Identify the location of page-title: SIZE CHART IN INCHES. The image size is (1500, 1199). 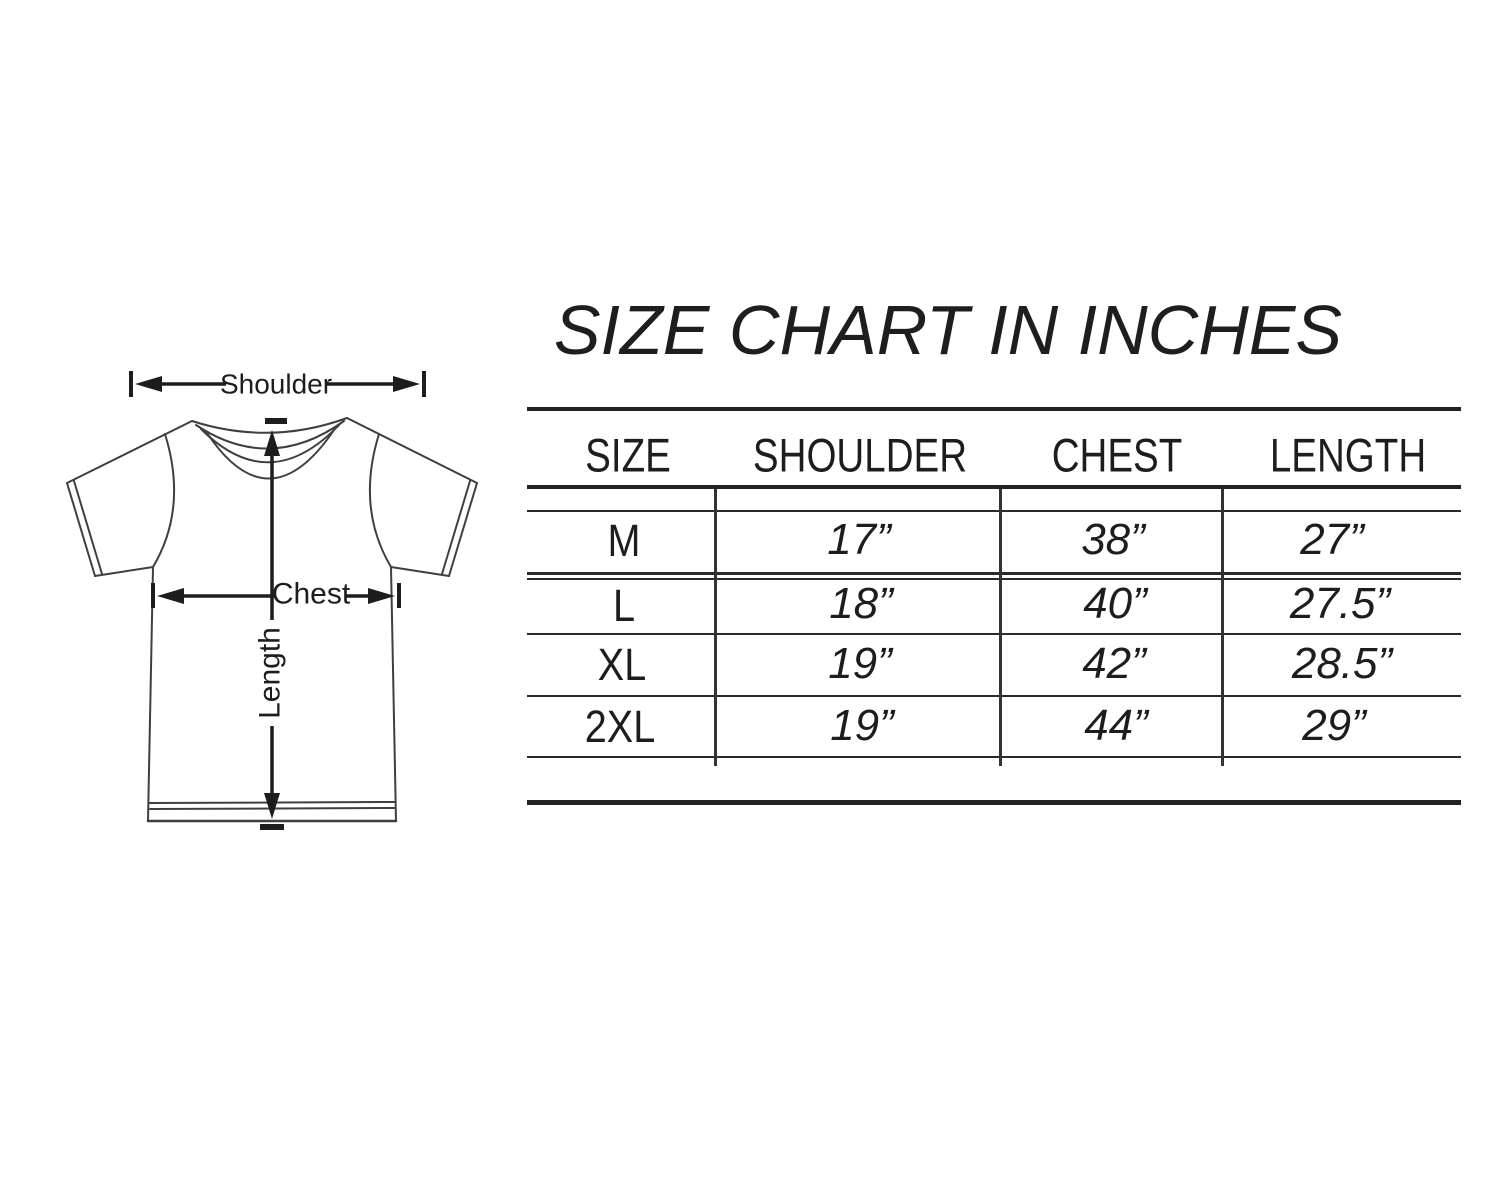
(948, 330).